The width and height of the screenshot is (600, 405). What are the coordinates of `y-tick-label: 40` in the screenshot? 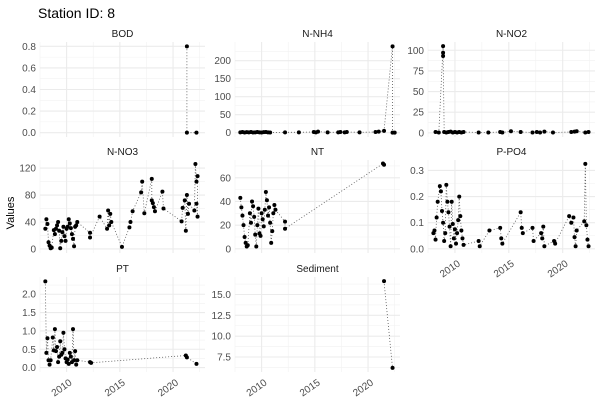 It's located at (31, 223).